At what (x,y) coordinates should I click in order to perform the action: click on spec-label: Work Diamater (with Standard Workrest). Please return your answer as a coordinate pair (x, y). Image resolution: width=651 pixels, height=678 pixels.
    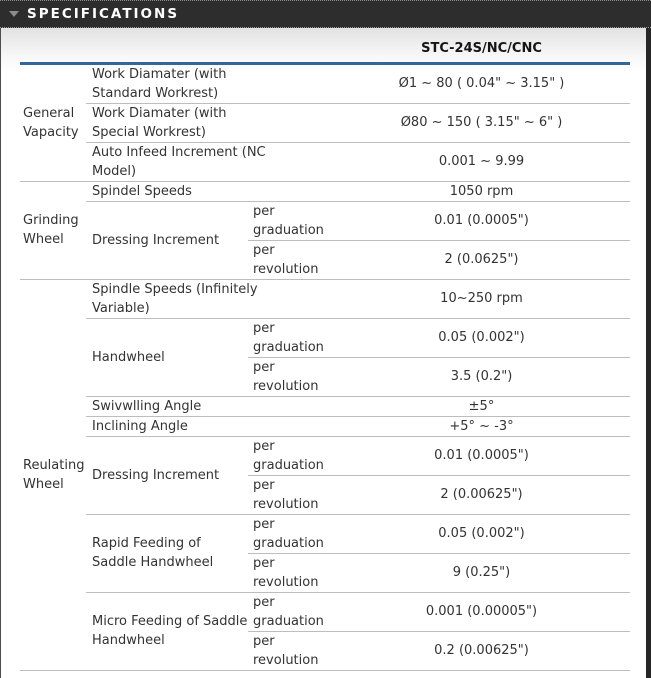
    Looking at the image, I should click on (209, 82).